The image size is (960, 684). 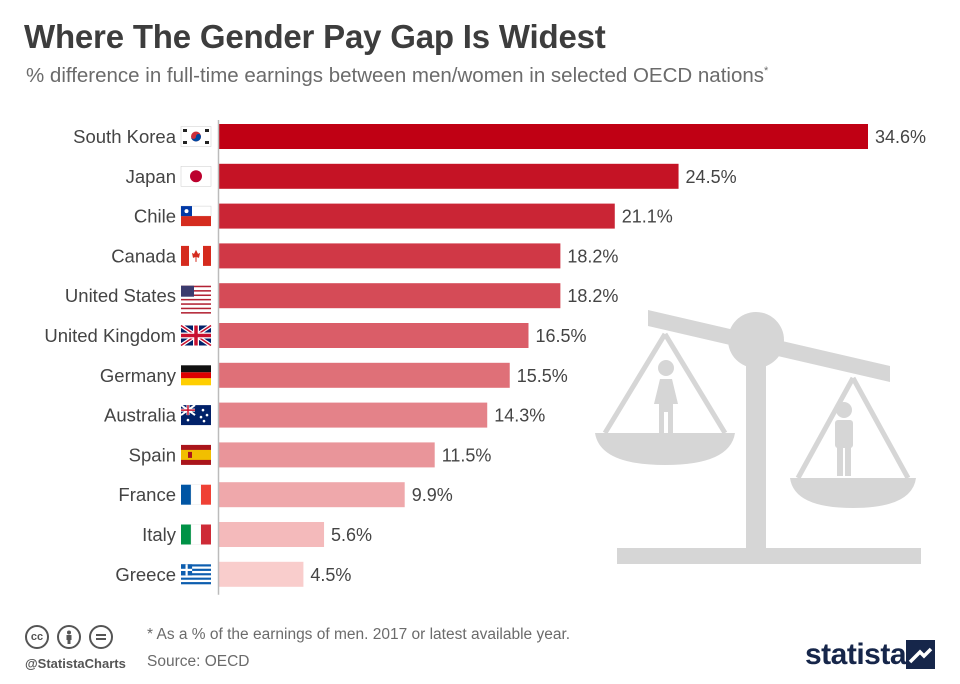 What do you see at coordinates (152, 454) in the screenshot?
I see `category-label: Spain` at bounding box center [152, 454].